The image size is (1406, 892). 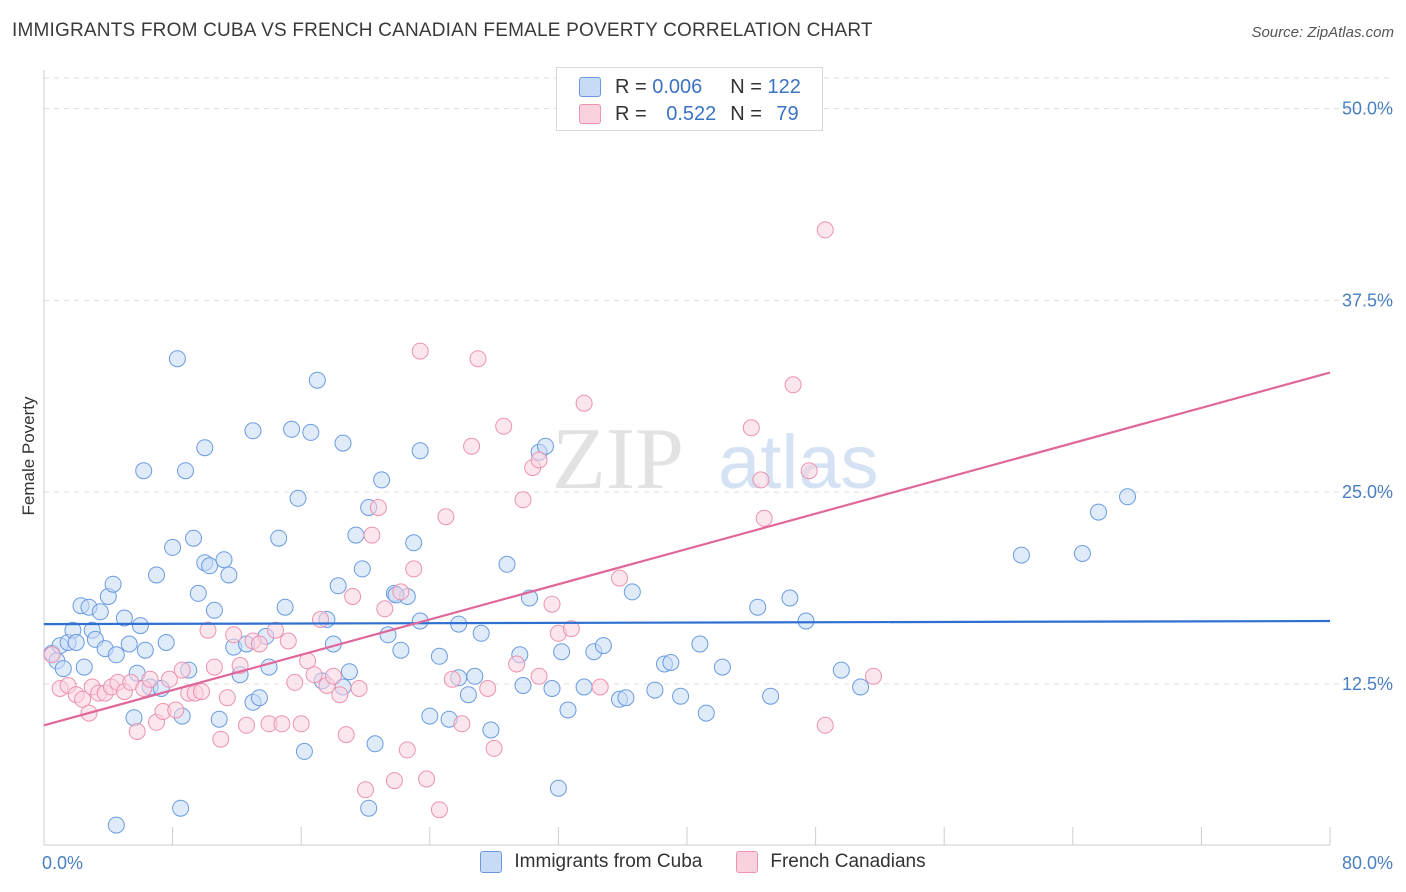 What do you see at coordinates (1367, 492) in the screenshot?
I see `y-tick-label: 25.0%` at bounding box center [1367, 492].